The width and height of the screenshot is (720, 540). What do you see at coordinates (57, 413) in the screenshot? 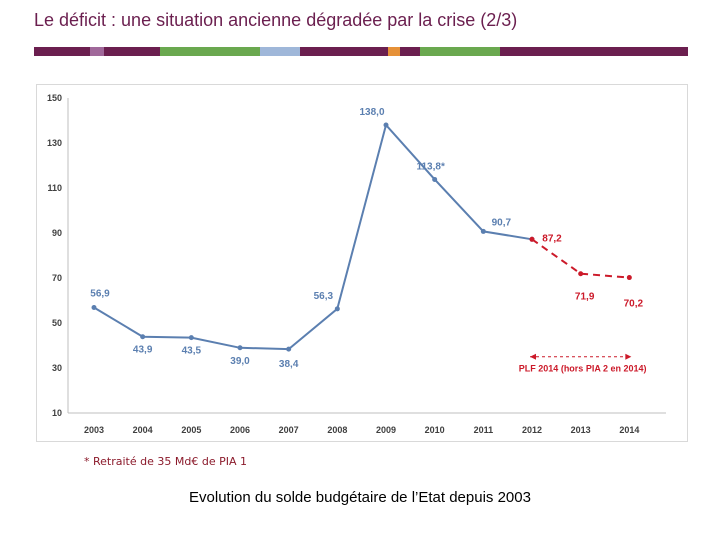
I see `y-tick-label: 10` at bounding box center [57, 413].